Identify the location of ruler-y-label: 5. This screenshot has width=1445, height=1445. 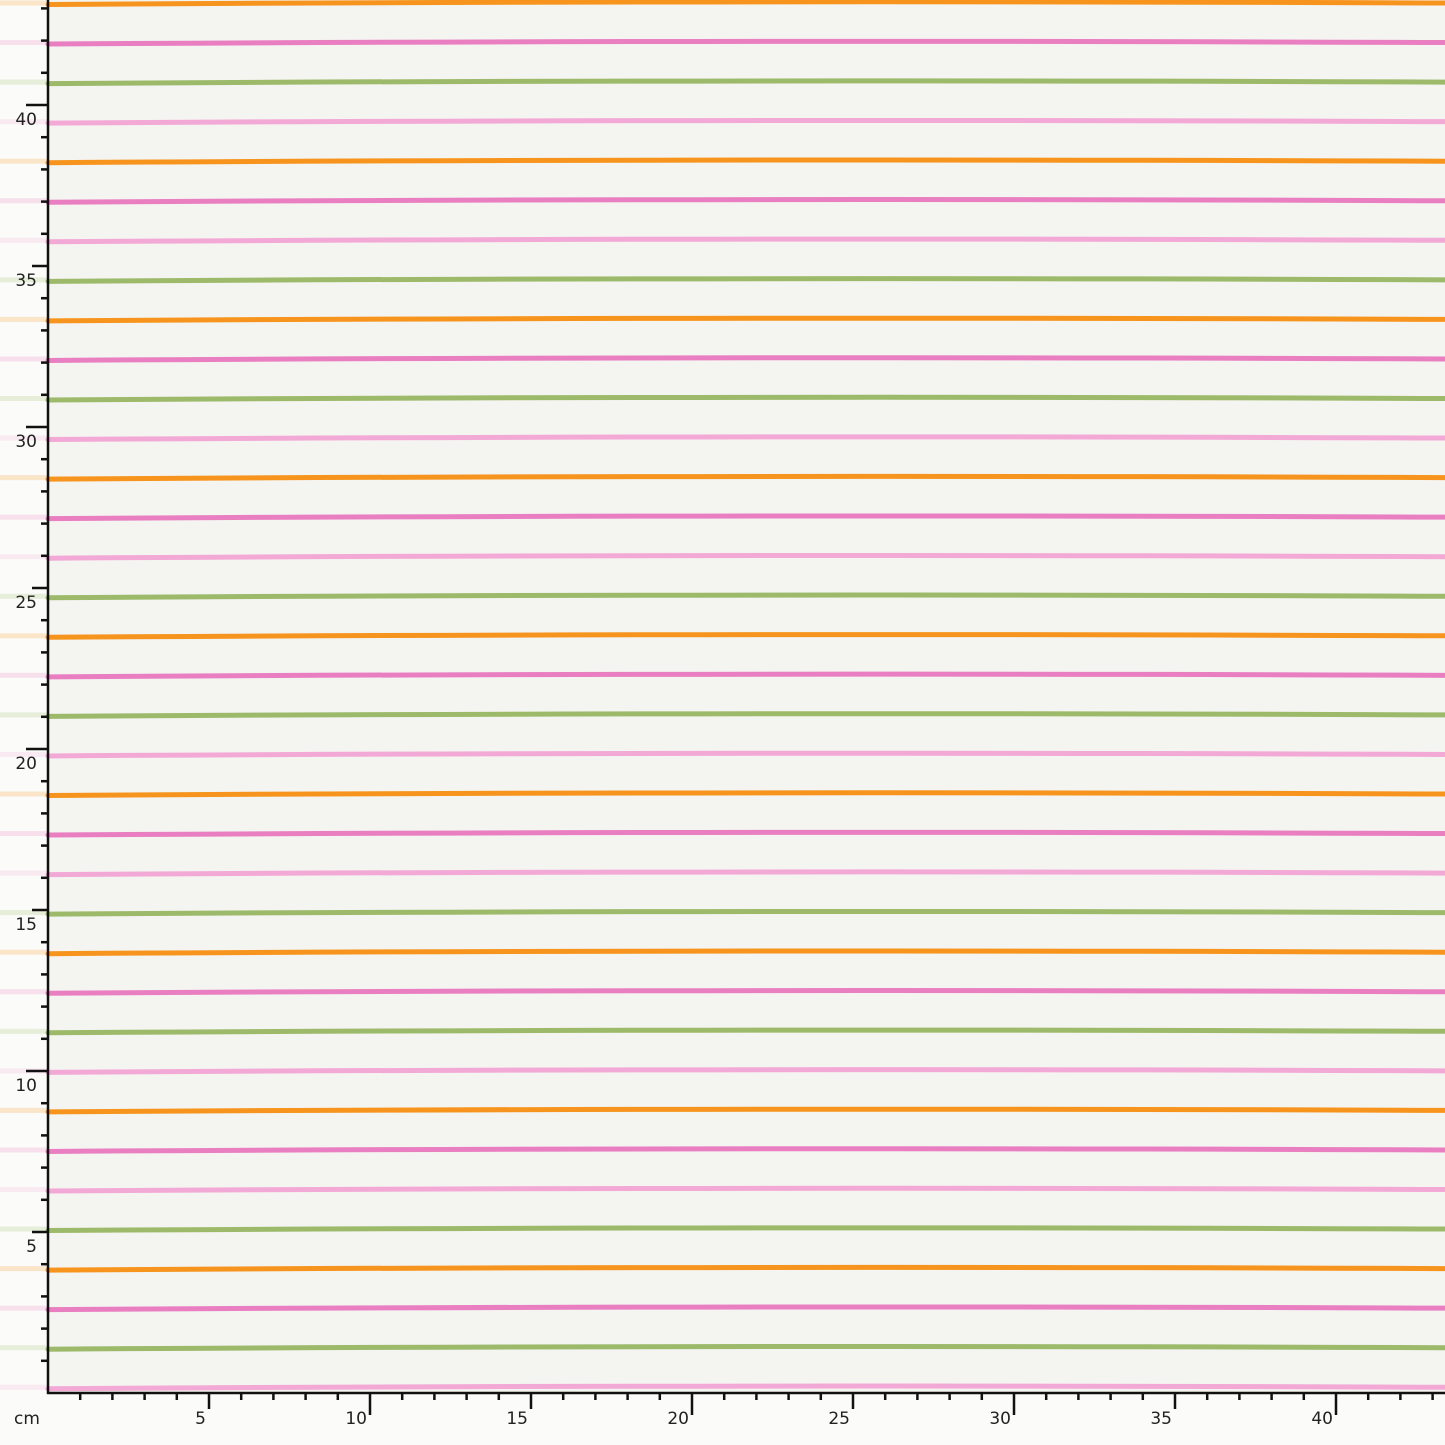
(31, 1247).